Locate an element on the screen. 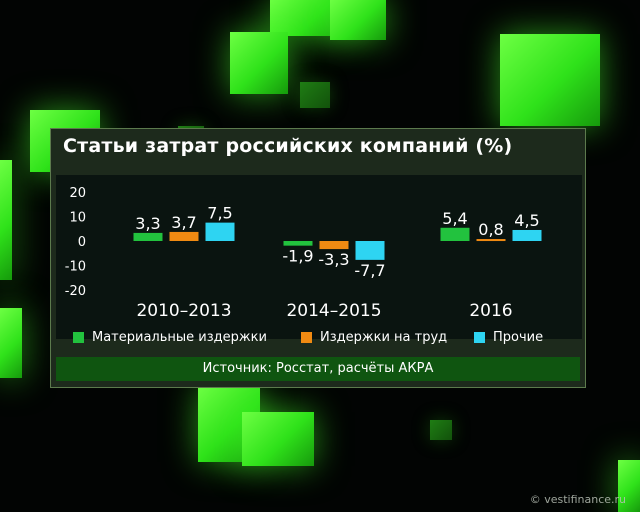 Image resolution: width=640 pixels, height=512 pixels. category-label: 2010–2013 is located at coordinates (183, 311).